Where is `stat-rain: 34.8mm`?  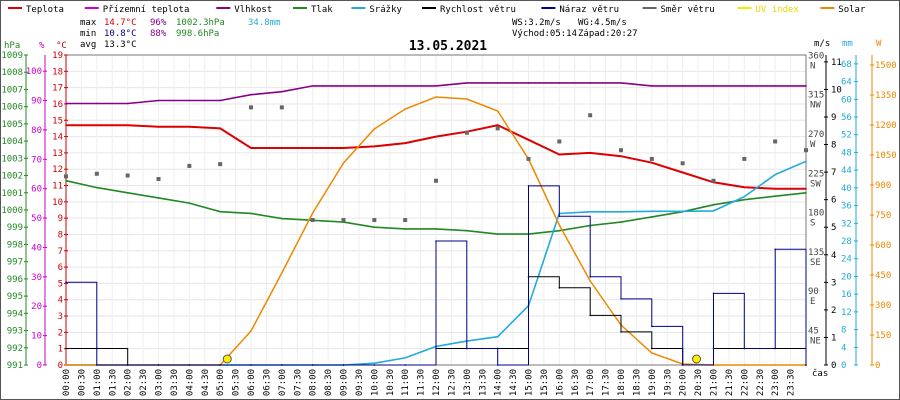
stat-rain: 34.8mm is located at coordinates (264, 23).